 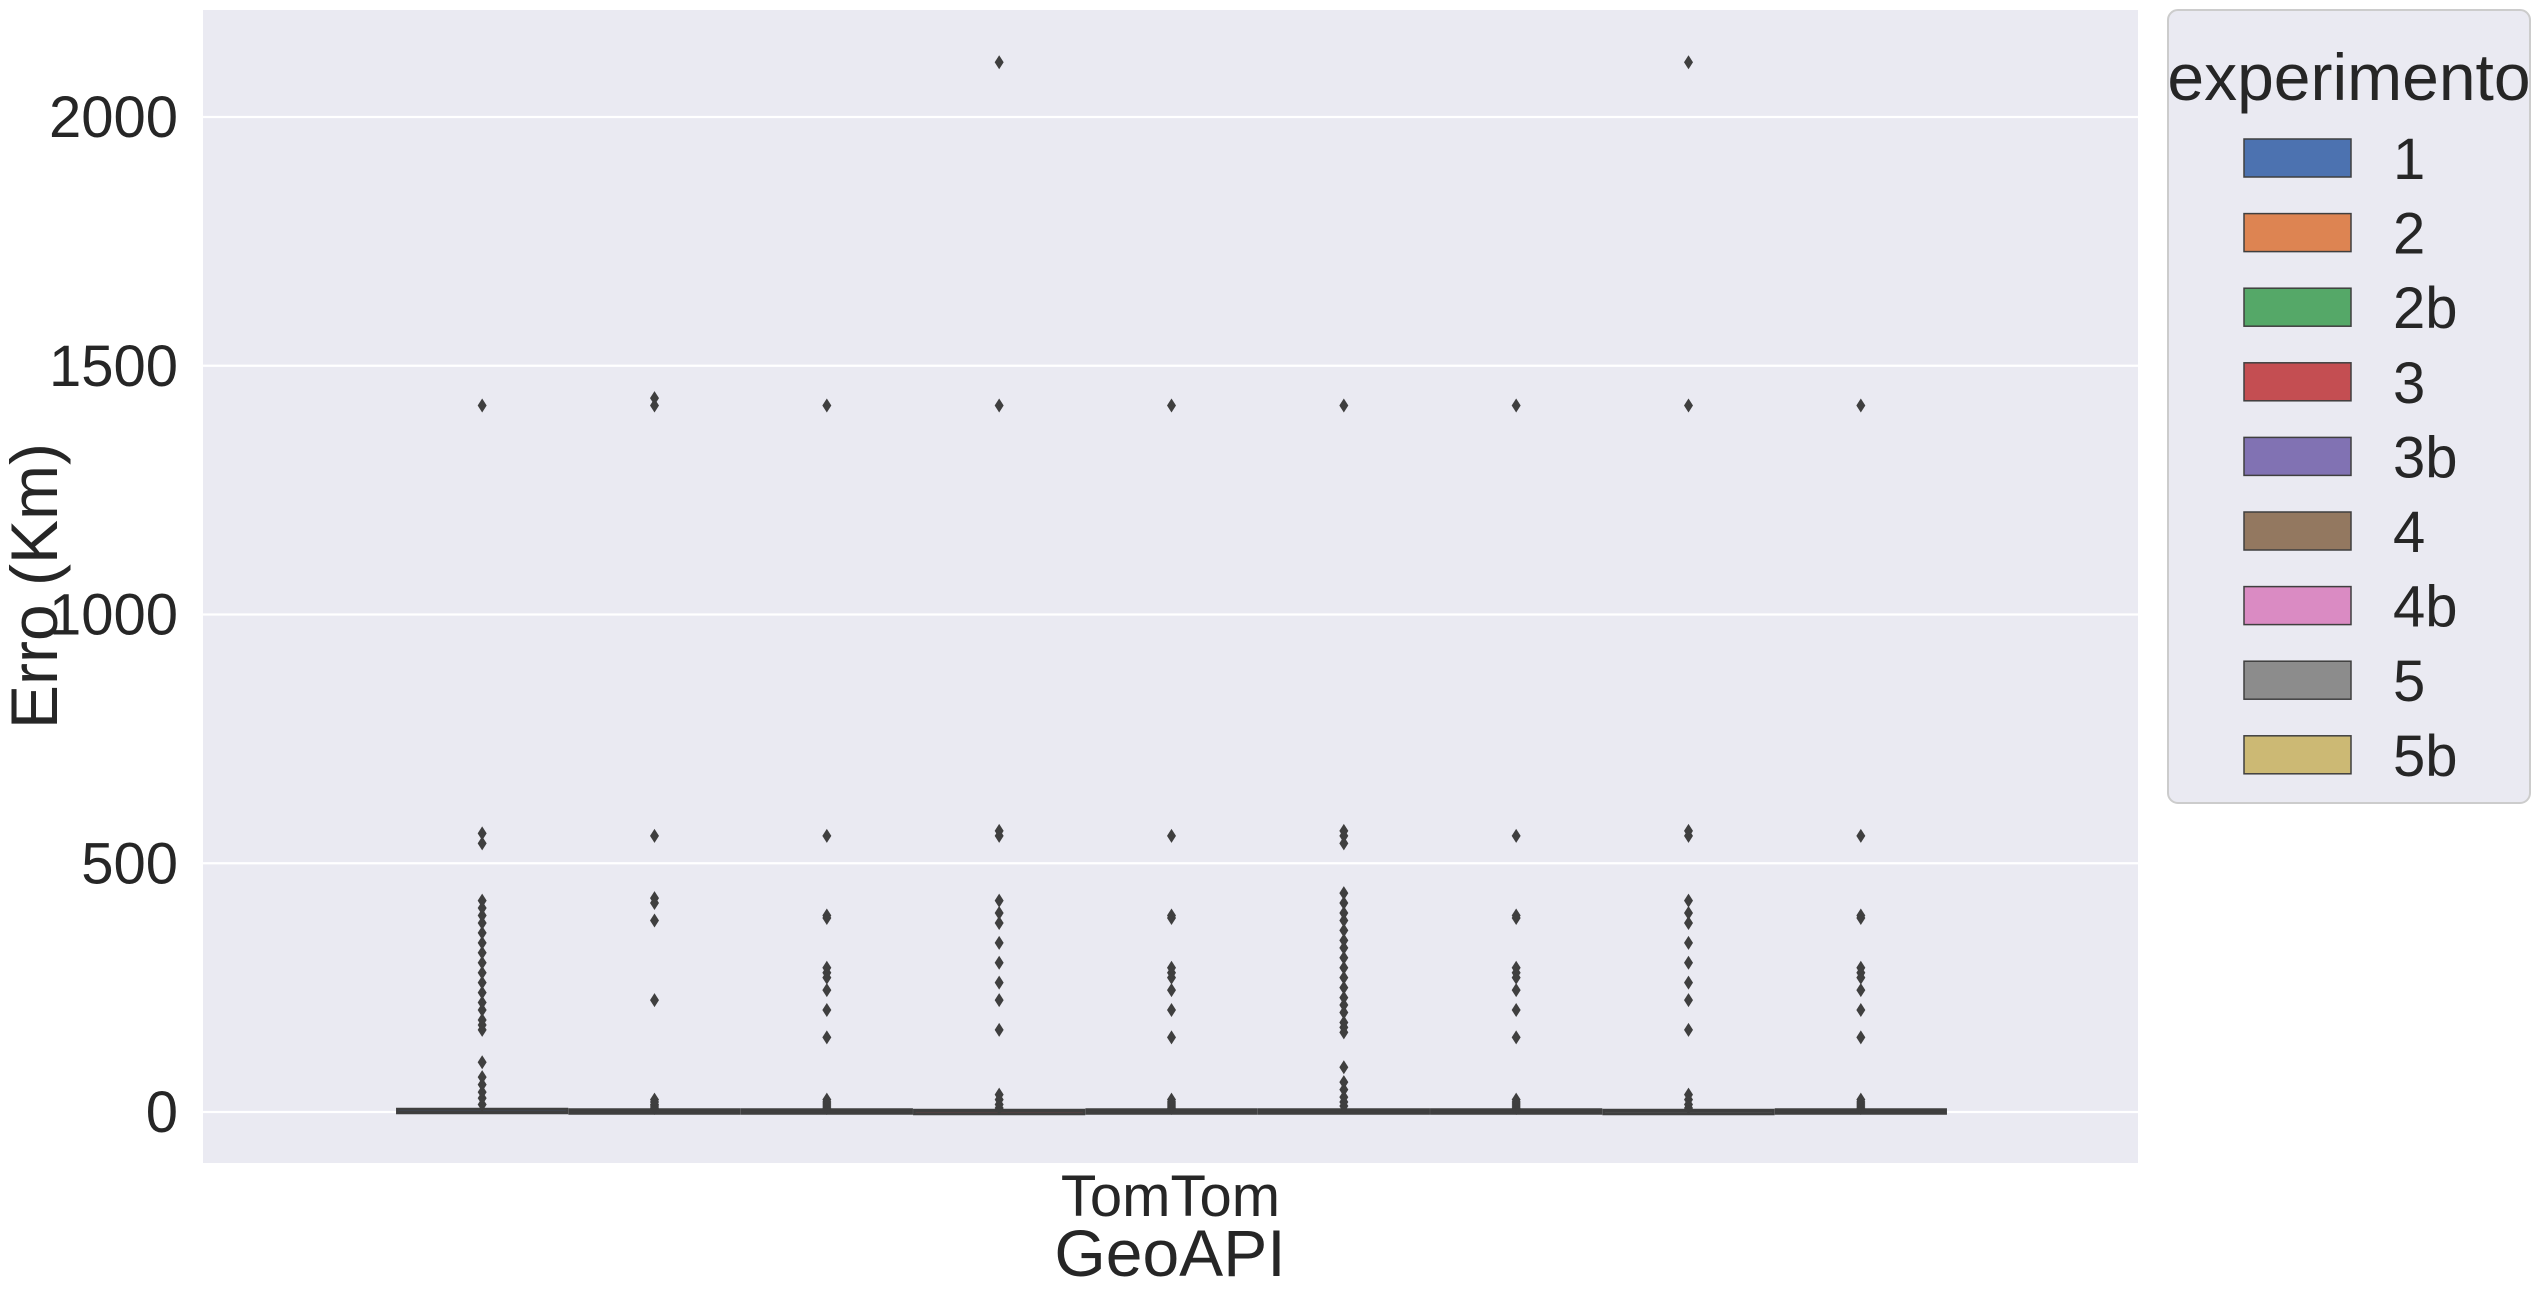 I want to click on legend-swatch-5b, so click(x=2297, y=755).